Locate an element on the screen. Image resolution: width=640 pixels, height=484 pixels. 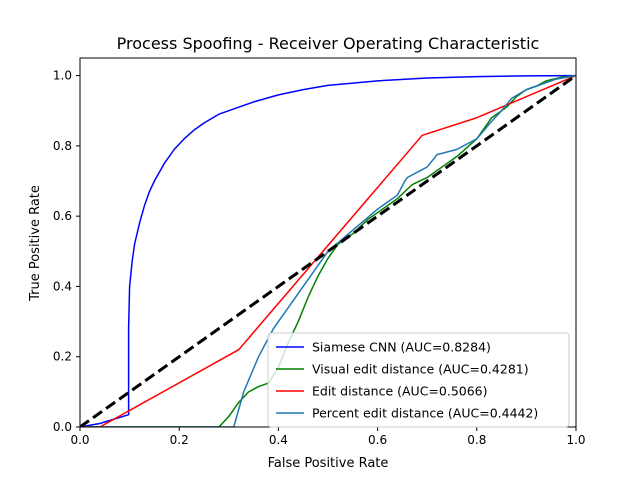
legend-box is located at coordinates (418, 380).